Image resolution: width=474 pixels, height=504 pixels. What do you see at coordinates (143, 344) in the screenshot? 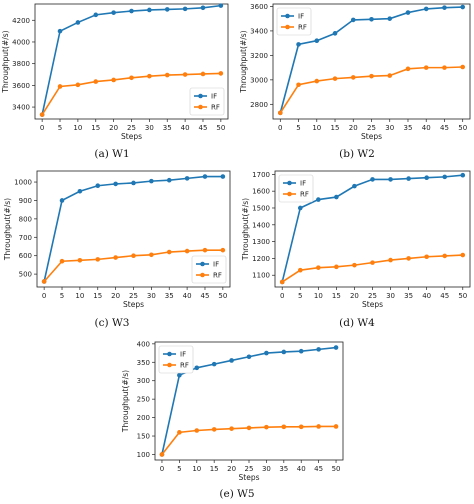
I see `y-tick-label: 400` at bounding box center [143, 344].